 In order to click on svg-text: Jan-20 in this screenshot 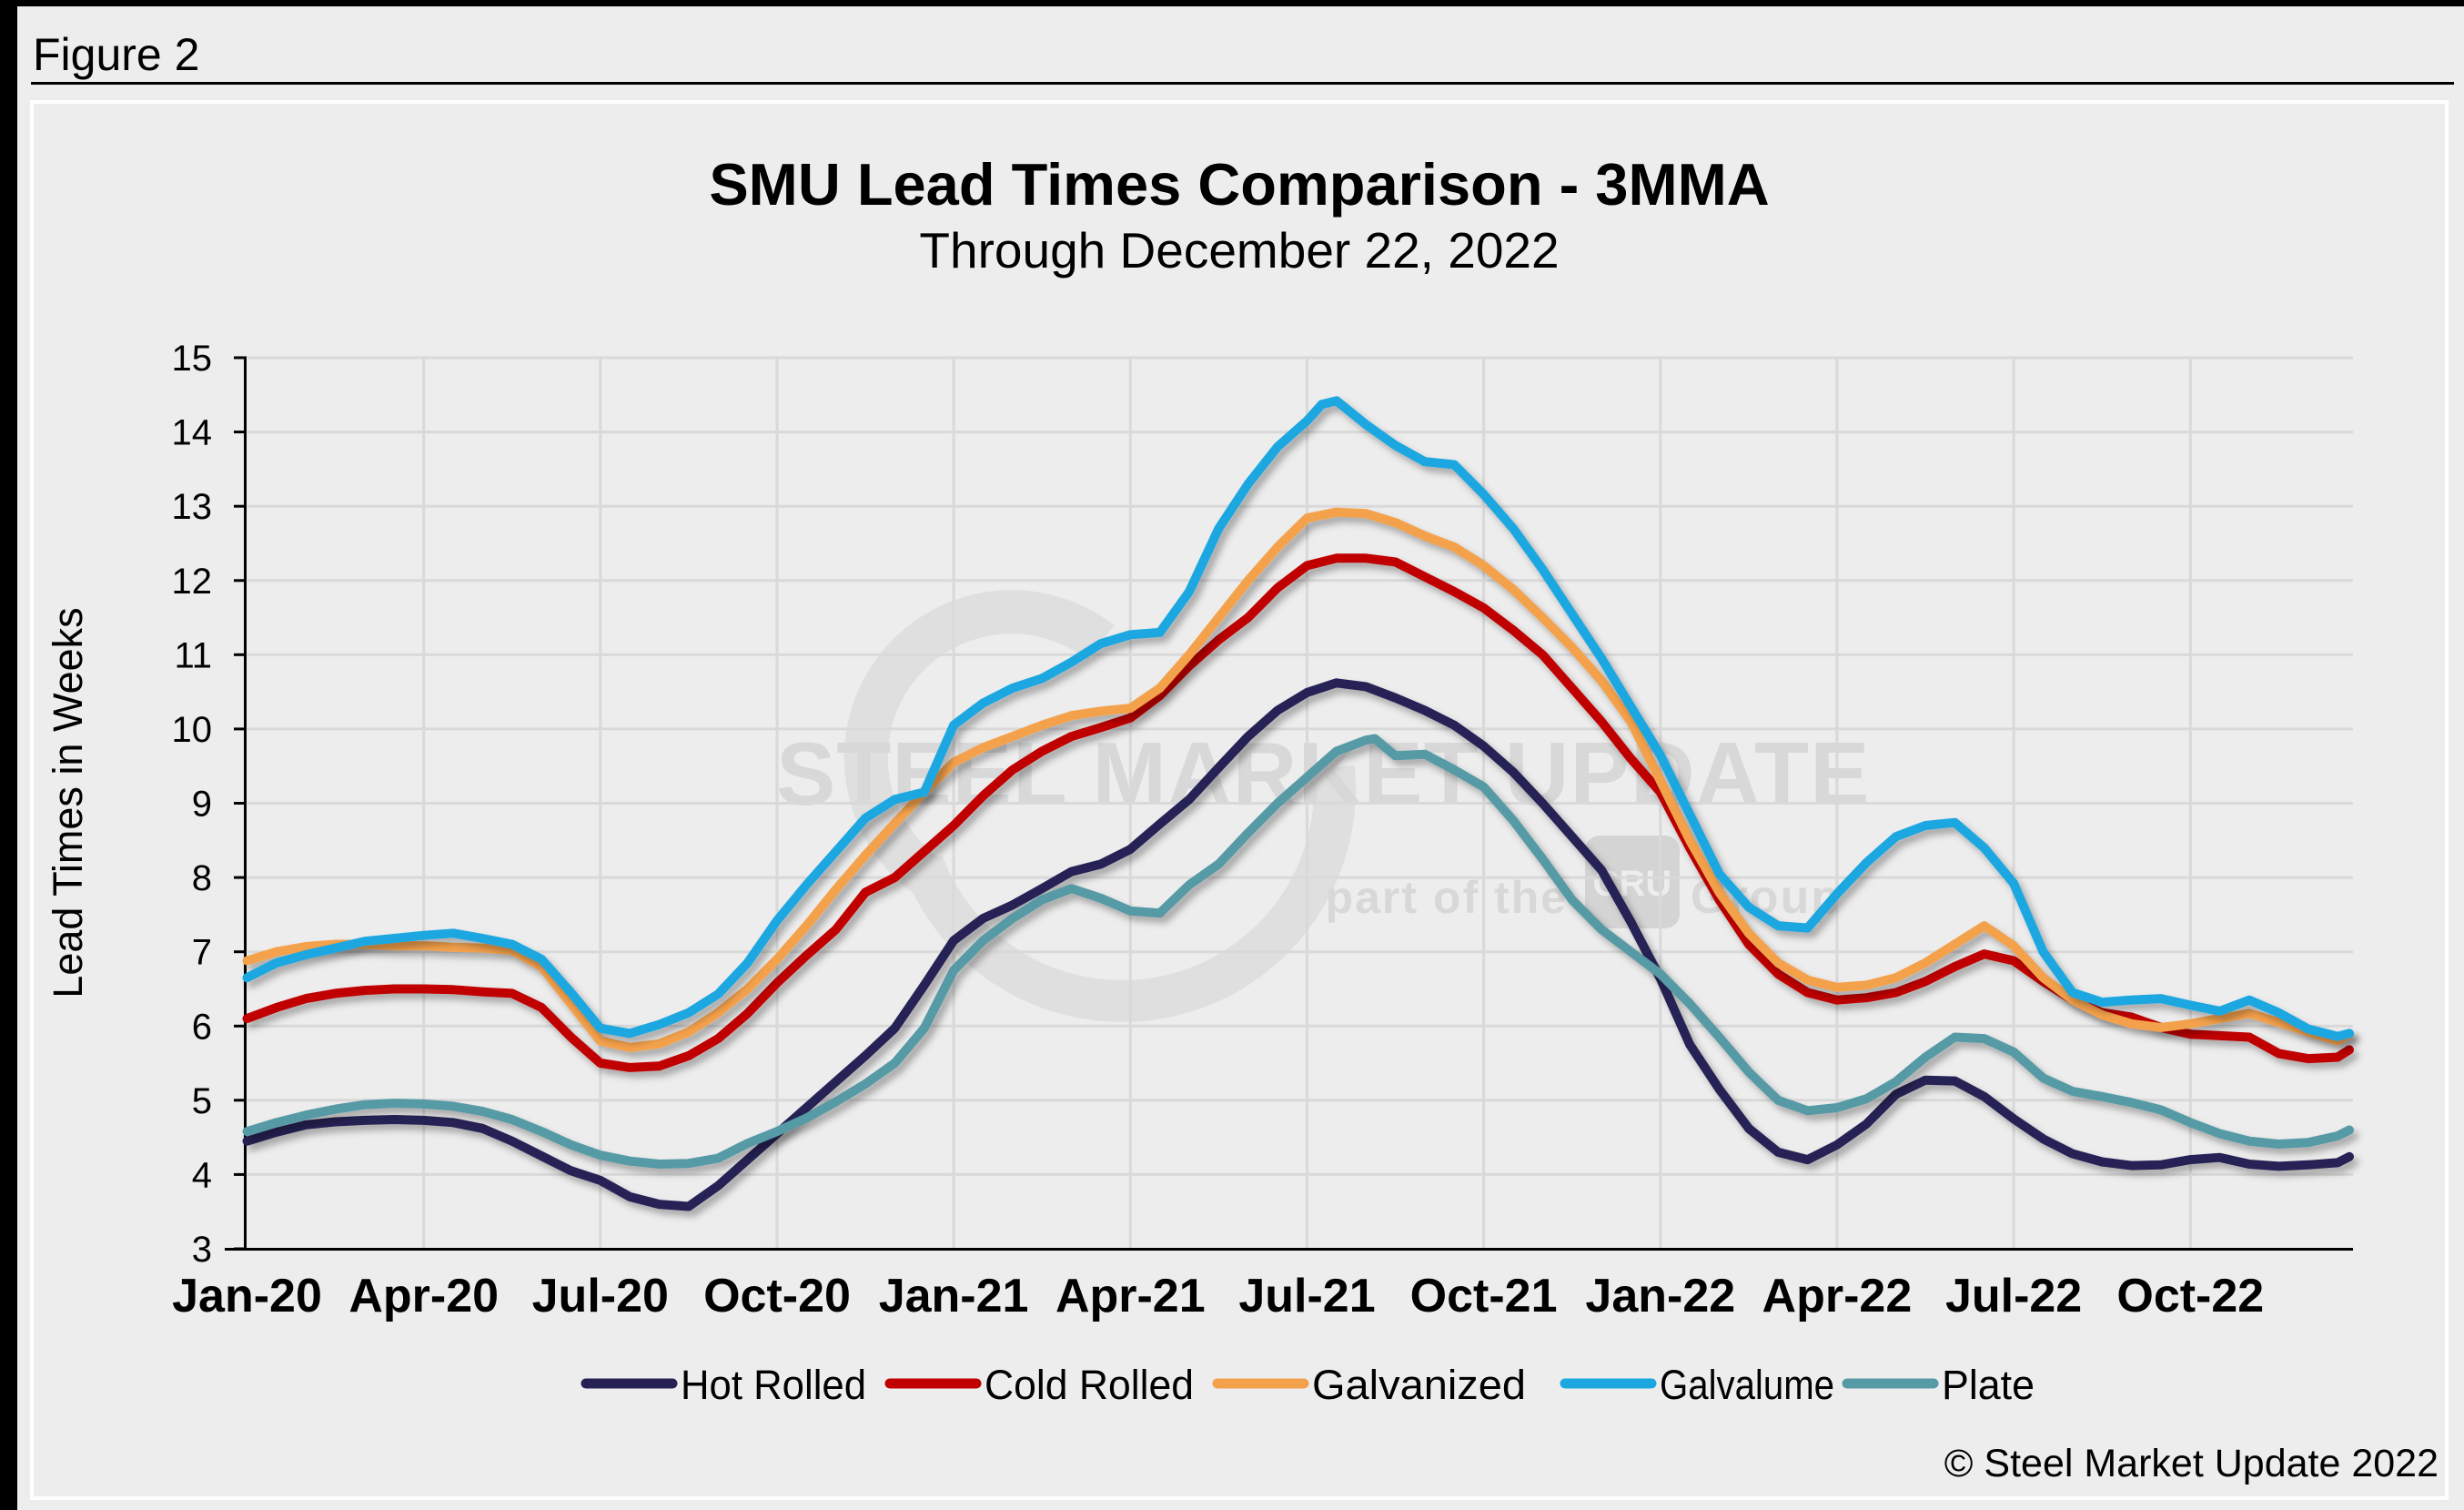, I will do `click(247, 1297)`.